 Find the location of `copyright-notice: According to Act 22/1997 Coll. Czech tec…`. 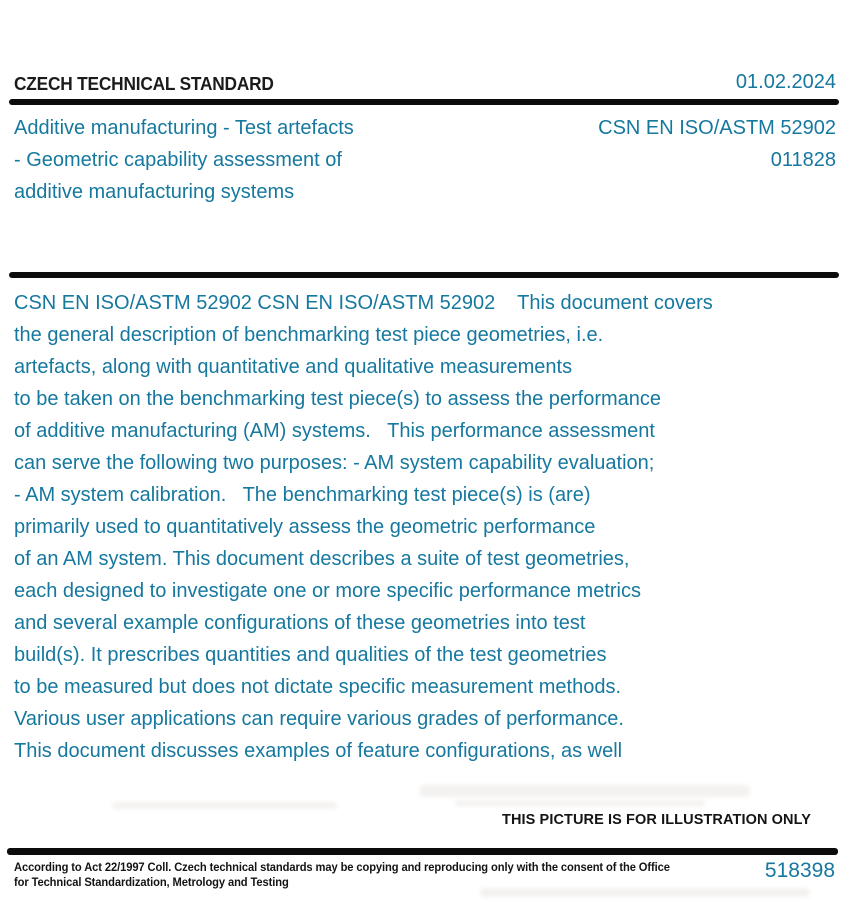

copyright-notice: According to Act 22/1997 Coll. Czech tec… is located at coordinates (342, 876).